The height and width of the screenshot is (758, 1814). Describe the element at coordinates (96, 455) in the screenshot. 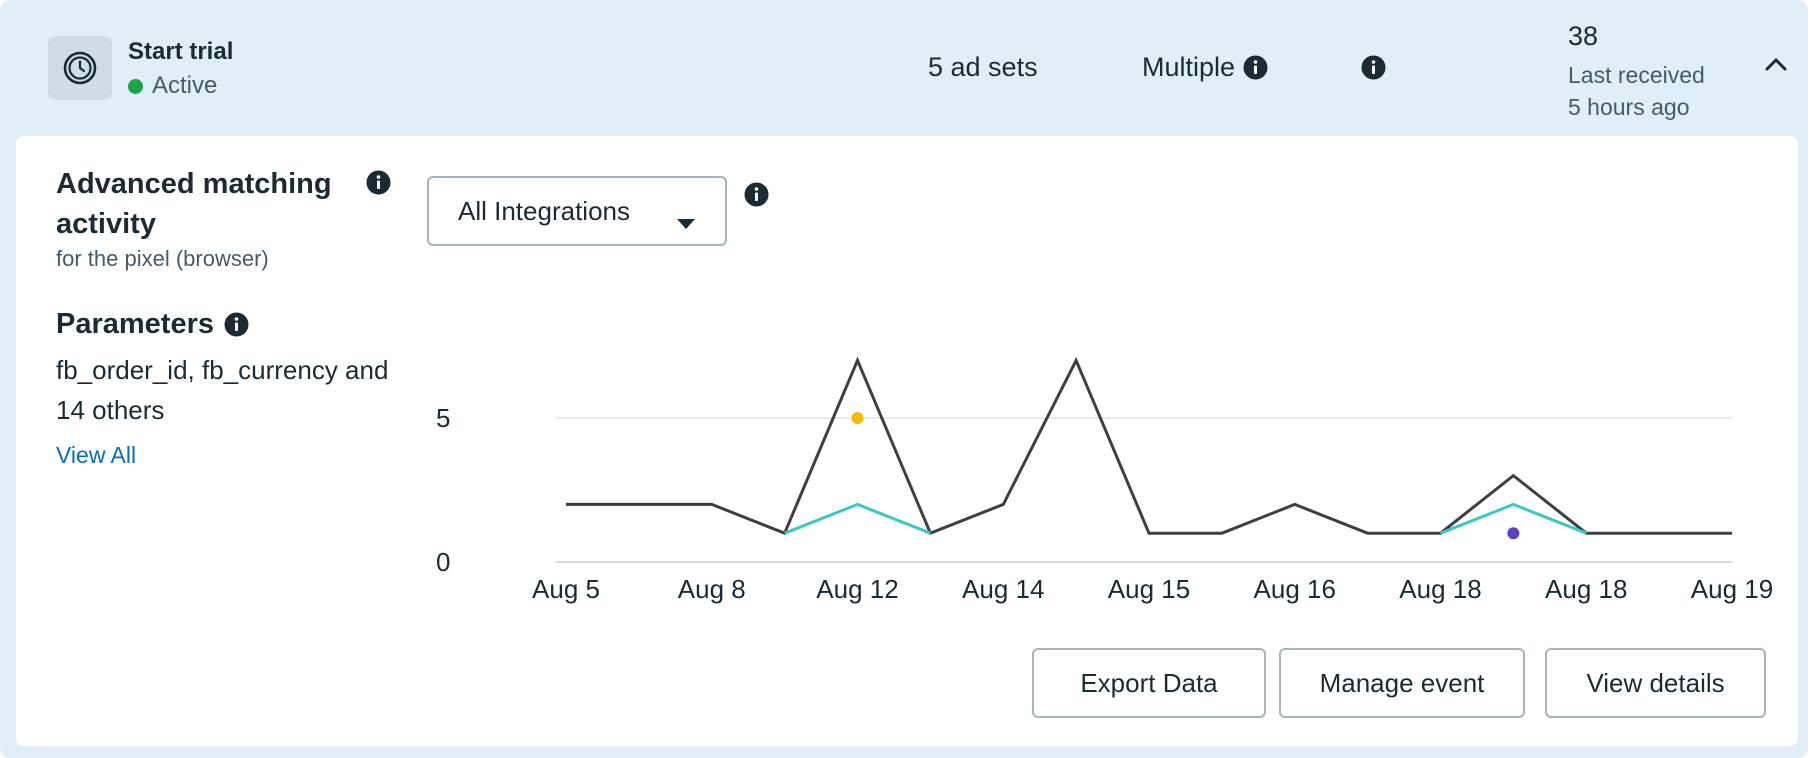

I see `view-all-link: View All` at that location.